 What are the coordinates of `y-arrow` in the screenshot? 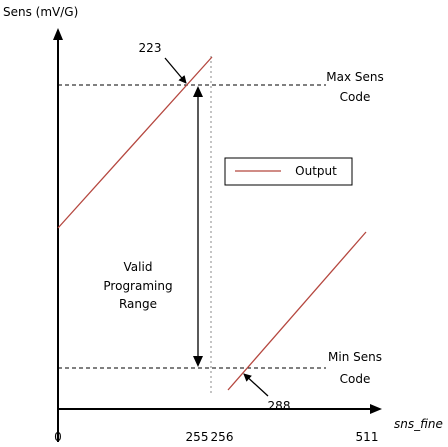 It's located at (58, 34).